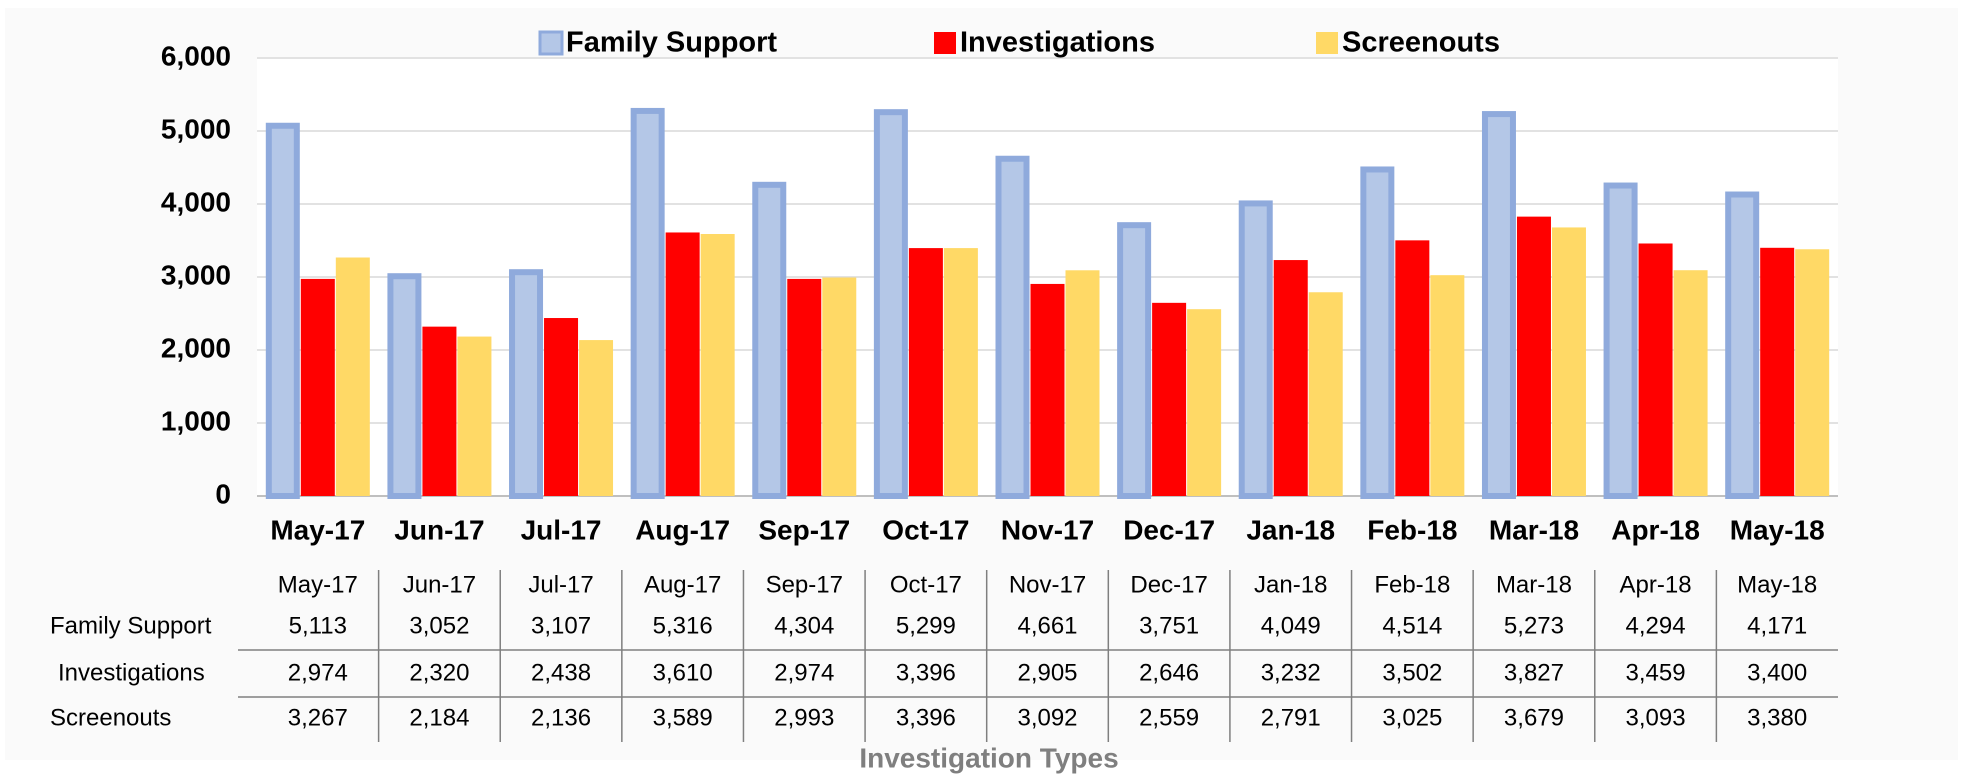 Image resolution: width=1963 pixels, height=778 pixels. Describe the element at coordinates (561, 672) in the screenshot. I see `table-cell: 2,438` at that location.